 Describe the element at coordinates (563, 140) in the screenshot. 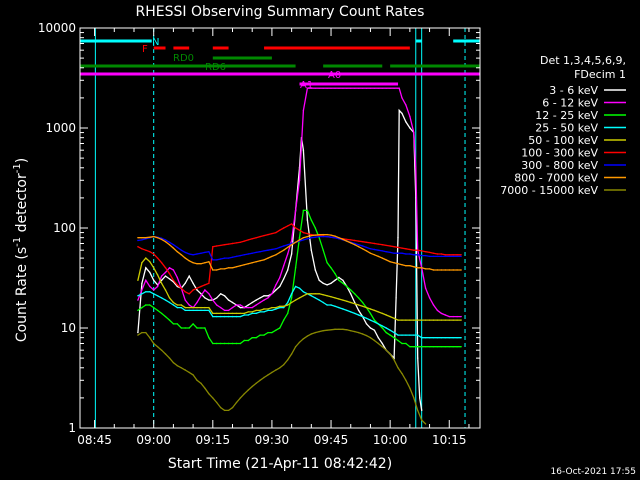

I see `legend-entry: 50 - 100 keV` at that location.